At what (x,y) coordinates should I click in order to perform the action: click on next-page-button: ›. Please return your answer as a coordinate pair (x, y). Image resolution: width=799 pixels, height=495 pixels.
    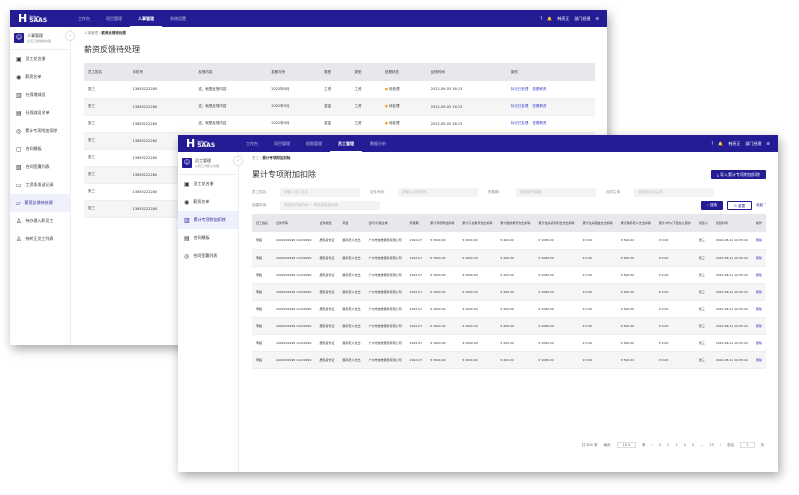
    Looking at the image, I should click on (720, 445).